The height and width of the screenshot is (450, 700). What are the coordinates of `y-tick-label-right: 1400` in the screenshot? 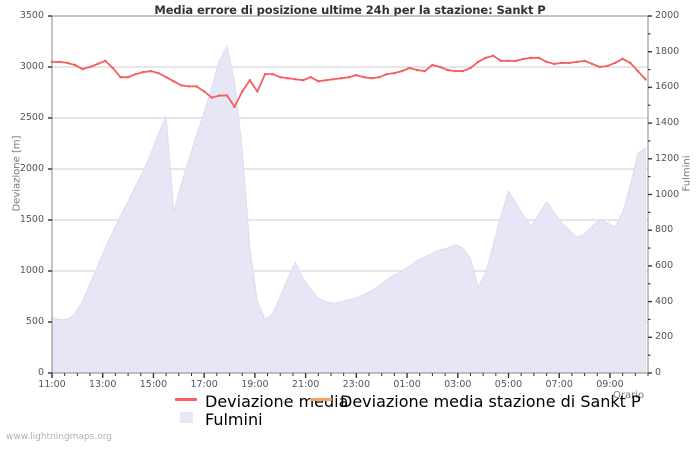 It's located at (667, 123).